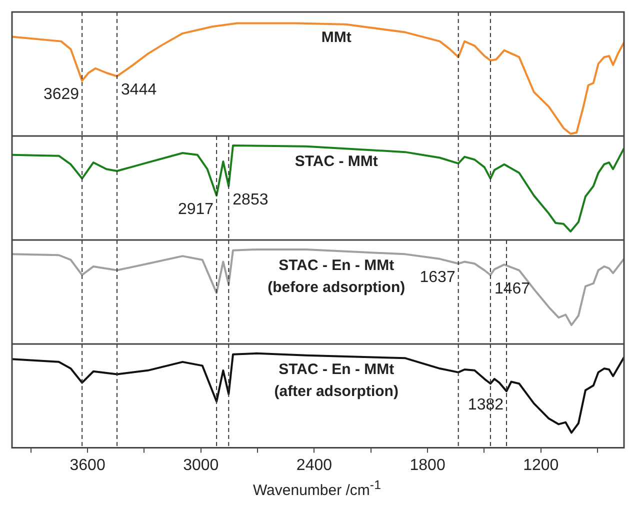  What do you see at coordinates (428, 465) in the screenshot?
I see `x-tick-label: 1800` at bounding box center [428, 465].